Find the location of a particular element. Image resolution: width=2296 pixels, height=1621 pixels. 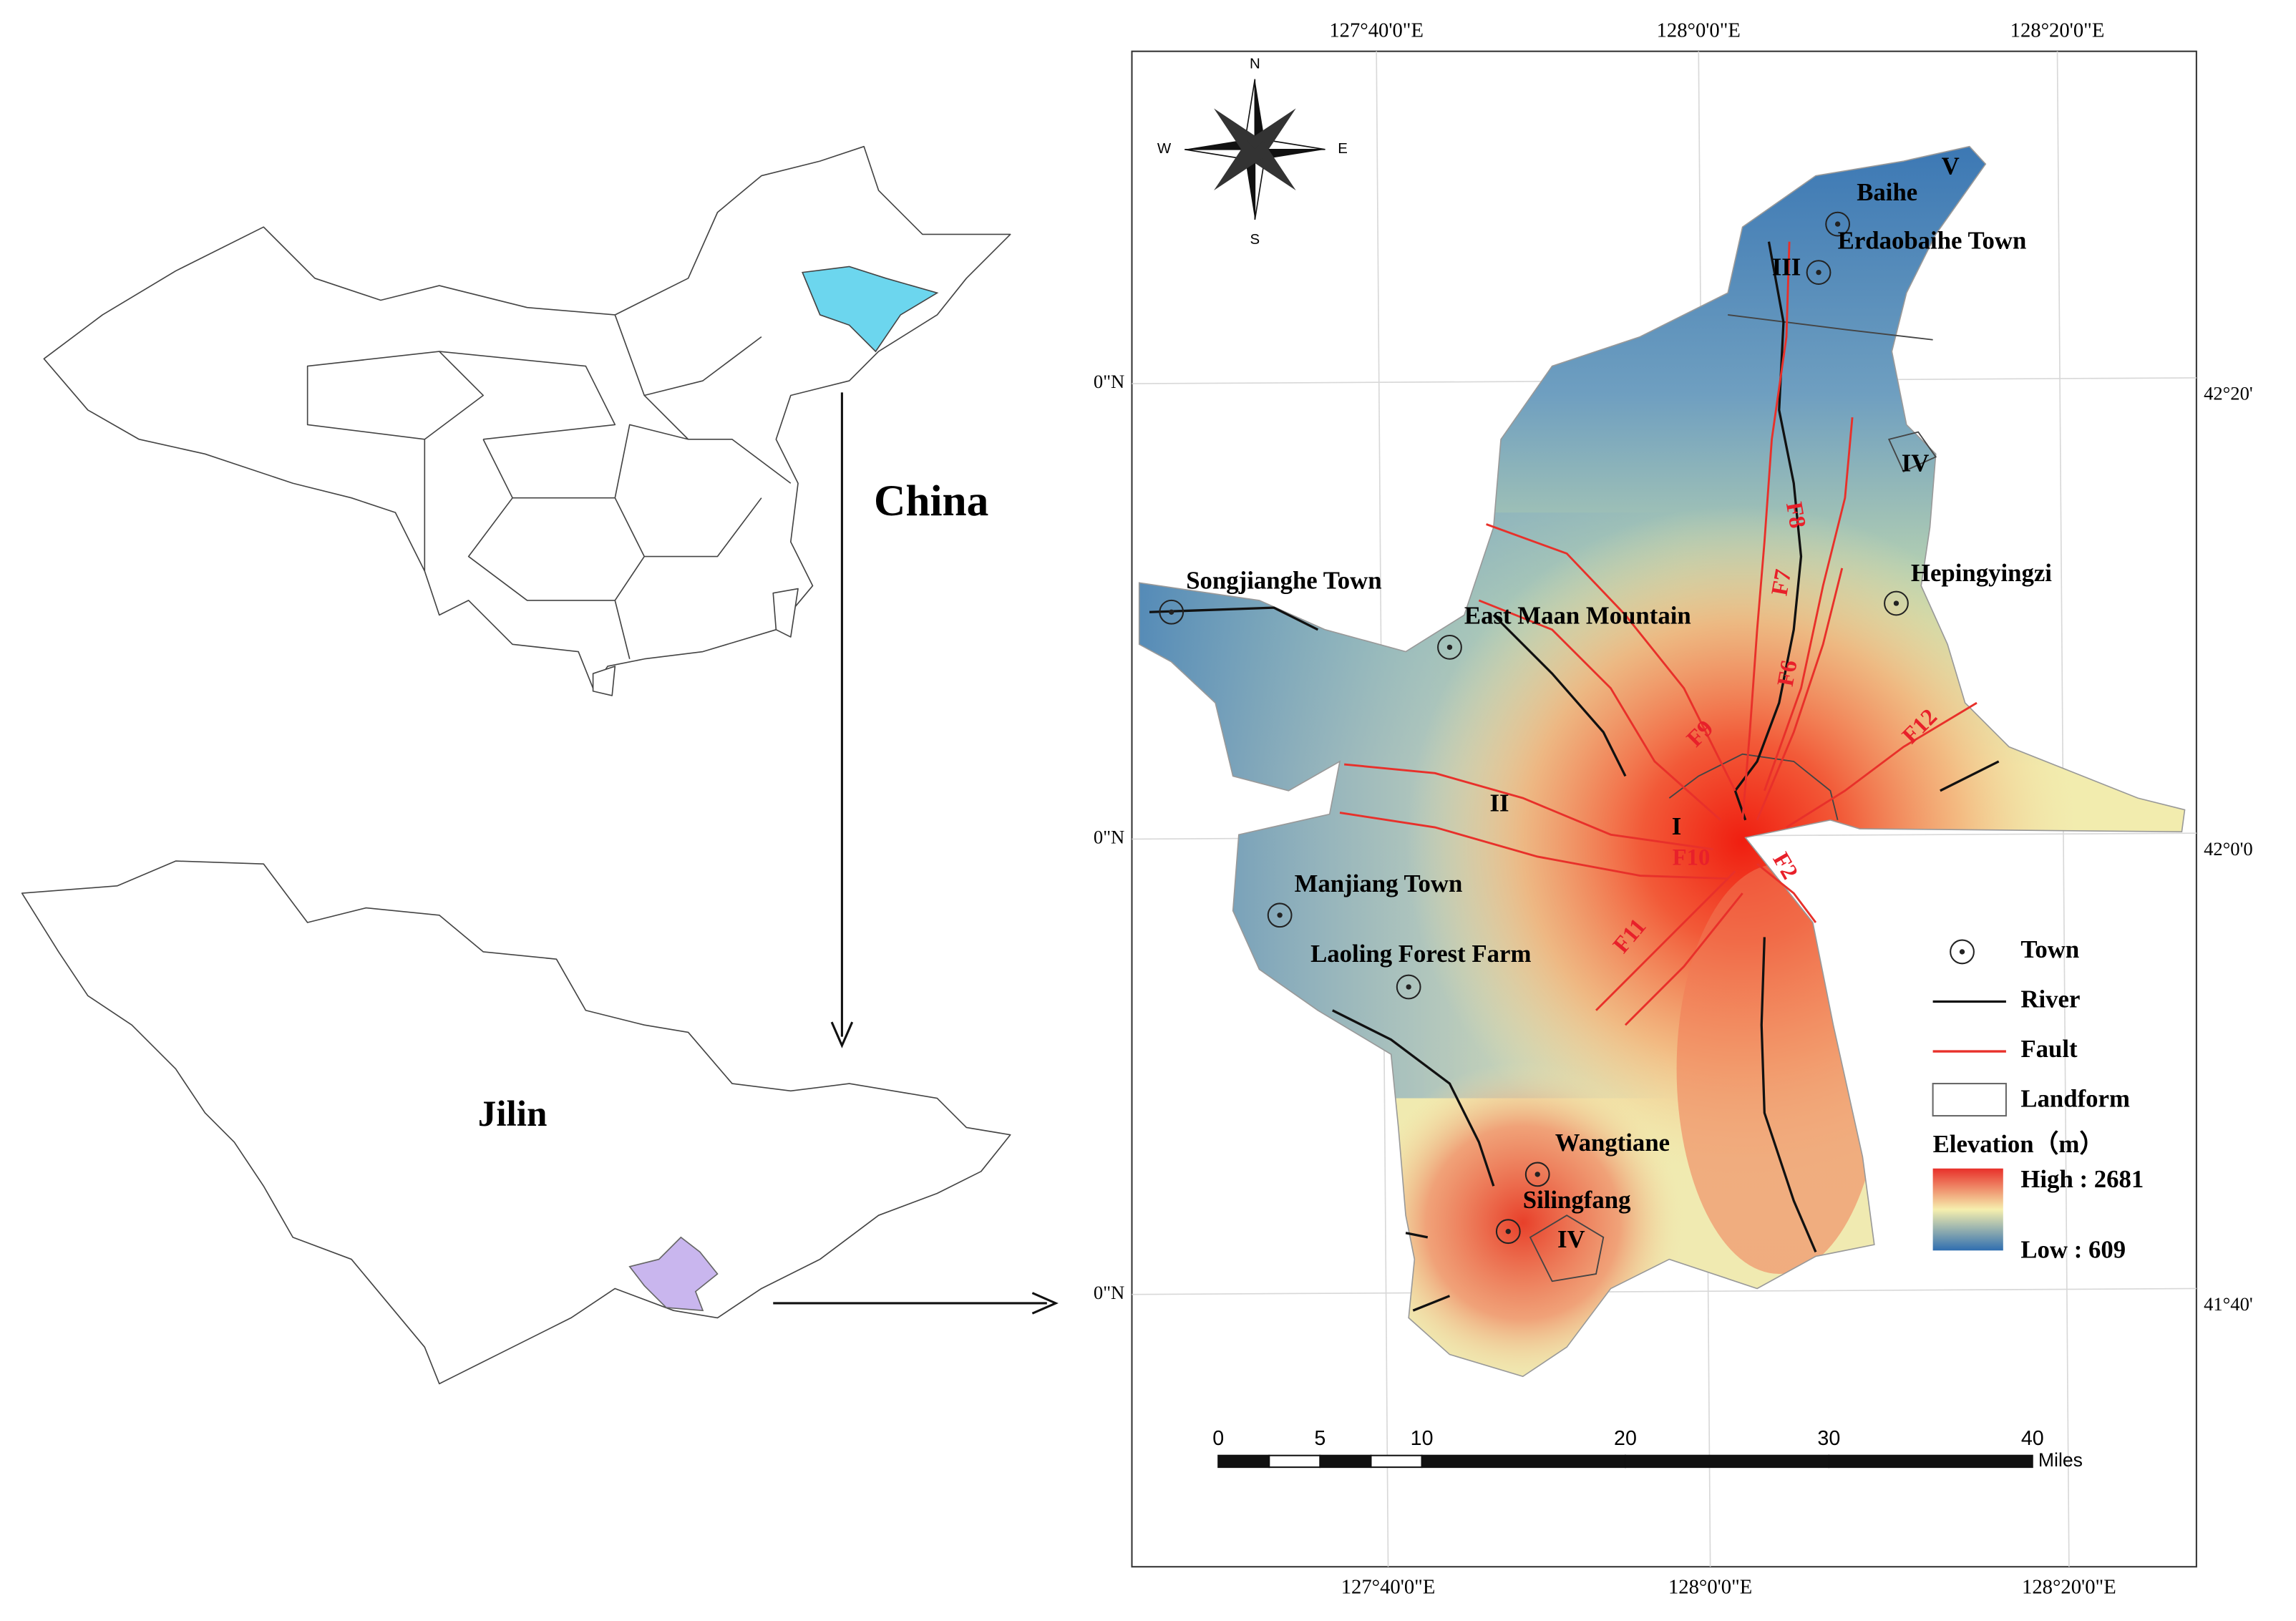

scale-label: 0 is located at coordinates (1218, 1438).